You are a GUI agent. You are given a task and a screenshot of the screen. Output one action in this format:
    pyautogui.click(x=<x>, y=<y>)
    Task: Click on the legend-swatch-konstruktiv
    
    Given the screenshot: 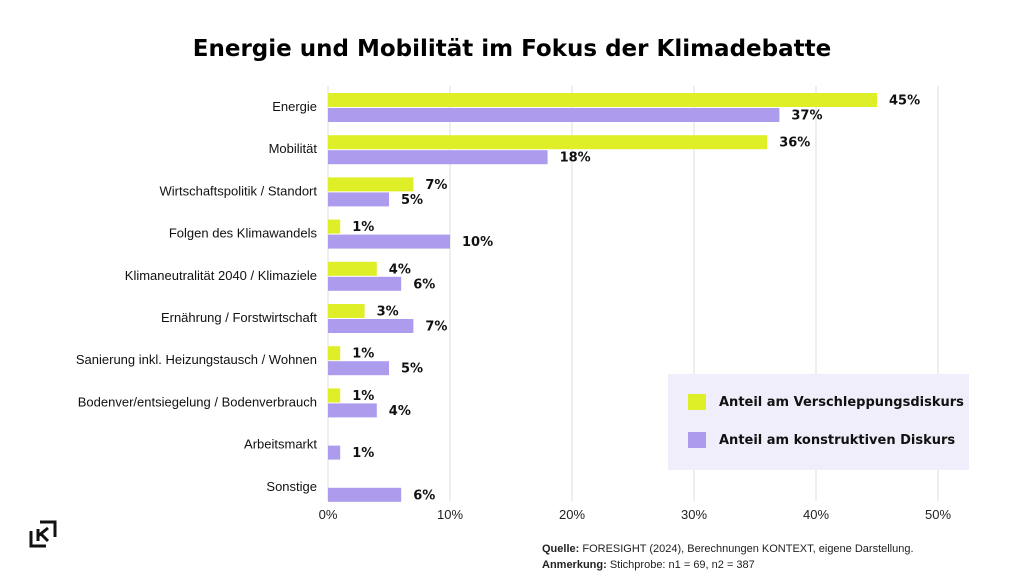 What is the action you would take?
    pyautogui.click(x=697, y=440)
    